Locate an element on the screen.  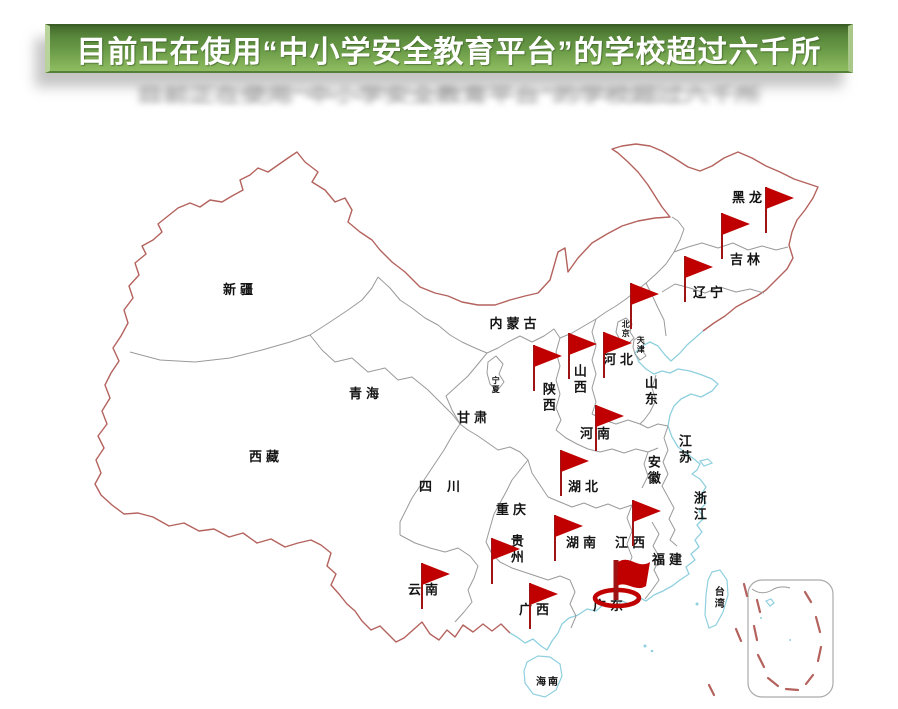
coastline is located at coordinates (614, 490).